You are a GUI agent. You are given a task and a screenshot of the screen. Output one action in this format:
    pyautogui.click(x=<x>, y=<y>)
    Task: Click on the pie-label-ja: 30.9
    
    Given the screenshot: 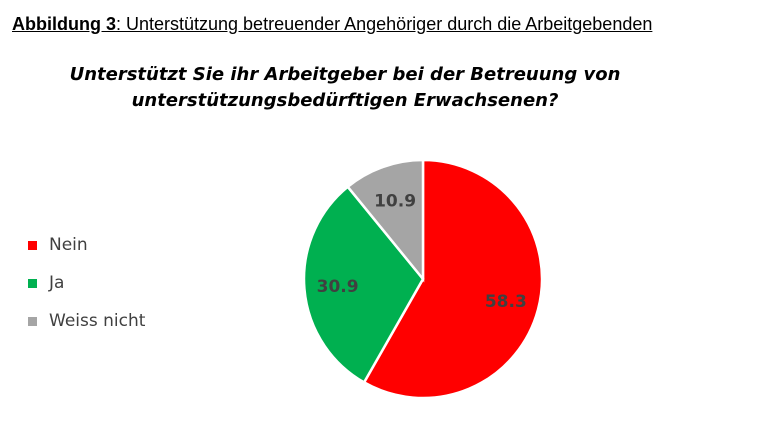 What is the action you would take?
    pyautogui.click(x=338, y=287)
    